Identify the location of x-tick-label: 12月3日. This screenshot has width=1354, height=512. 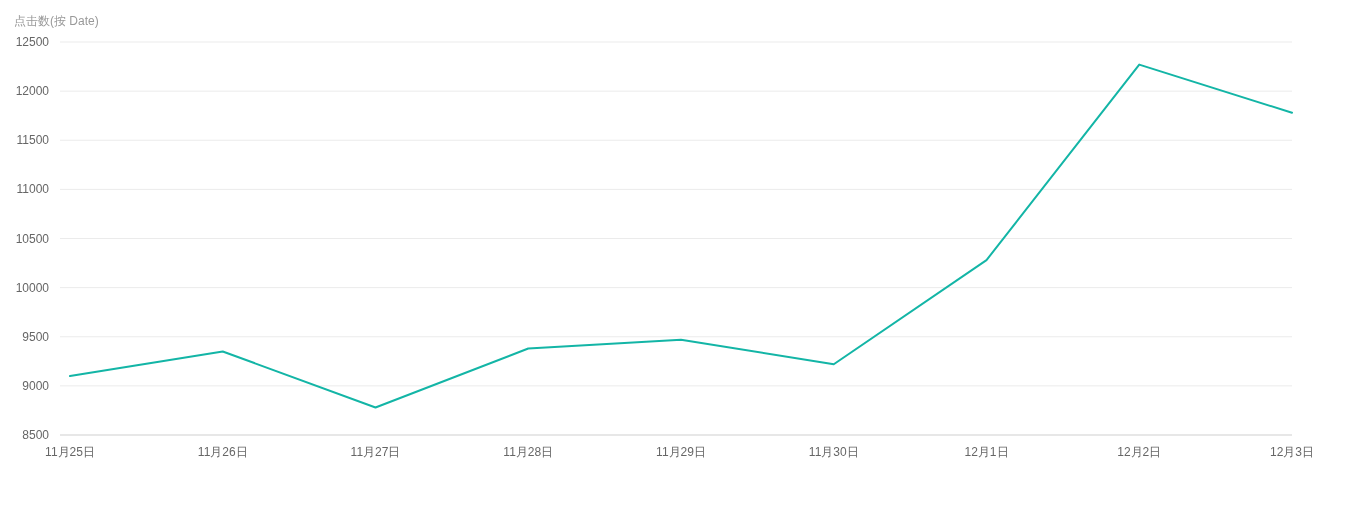
(1292, 452).